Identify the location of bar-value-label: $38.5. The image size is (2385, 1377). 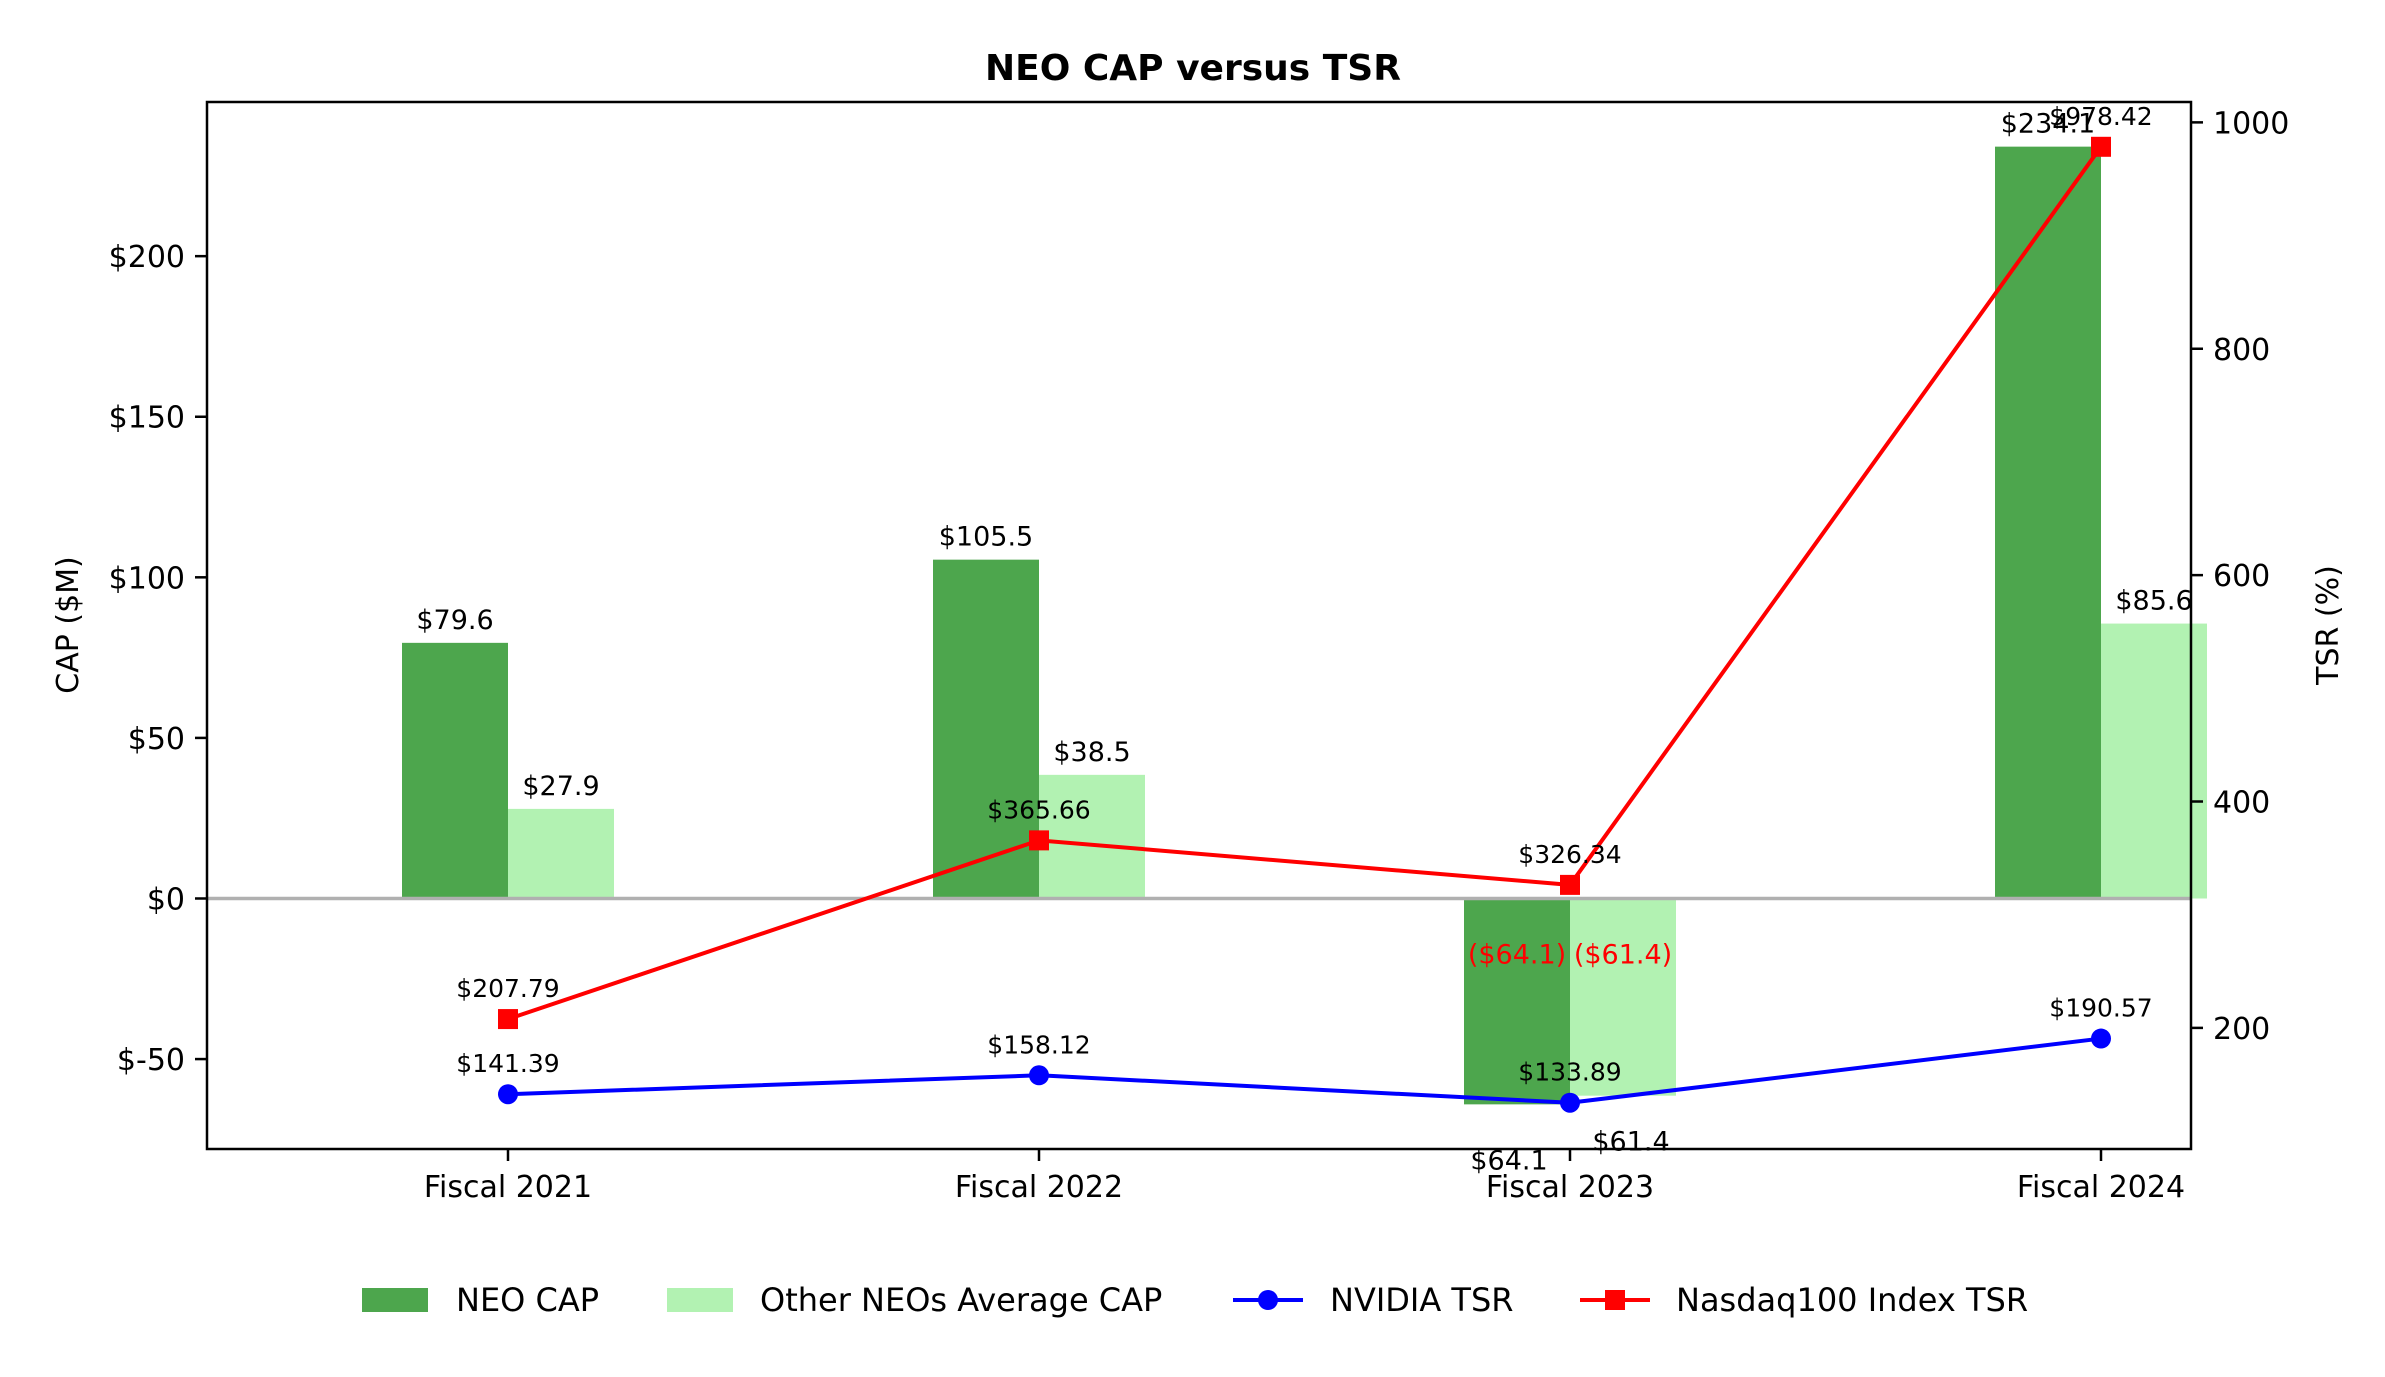
(1091, 752).